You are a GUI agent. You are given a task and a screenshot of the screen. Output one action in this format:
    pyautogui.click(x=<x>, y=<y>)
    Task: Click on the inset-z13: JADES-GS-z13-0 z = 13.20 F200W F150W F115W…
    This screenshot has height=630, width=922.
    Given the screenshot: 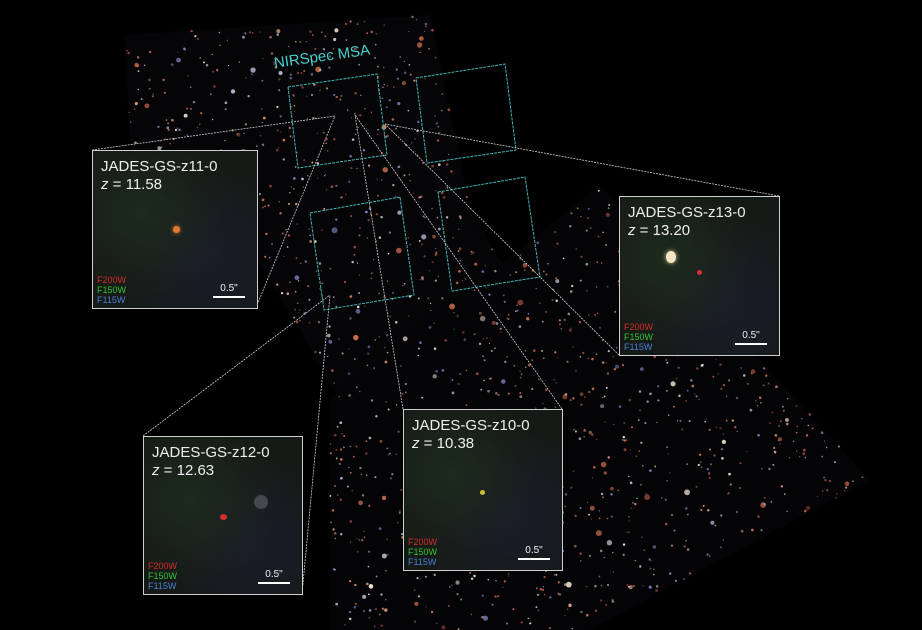 What is the action you would take?
    pyautogui.click(x=699, y=276)
    